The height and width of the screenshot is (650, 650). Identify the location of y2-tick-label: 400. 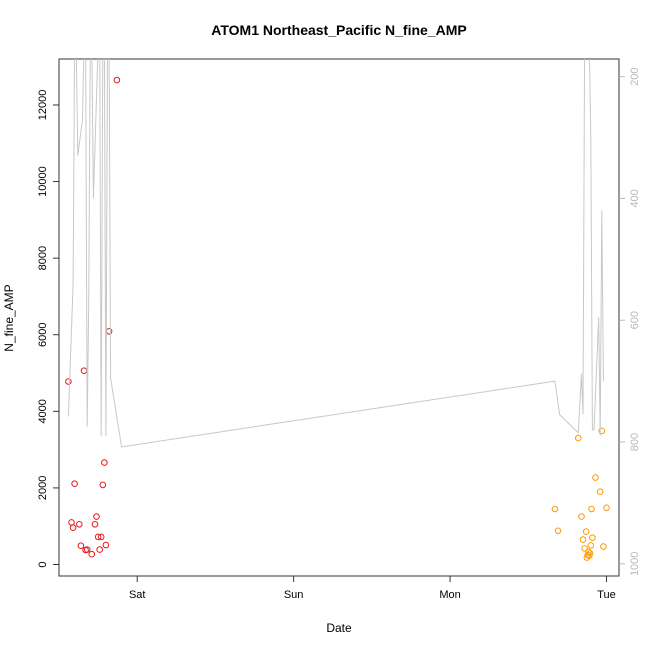
(635, 198).